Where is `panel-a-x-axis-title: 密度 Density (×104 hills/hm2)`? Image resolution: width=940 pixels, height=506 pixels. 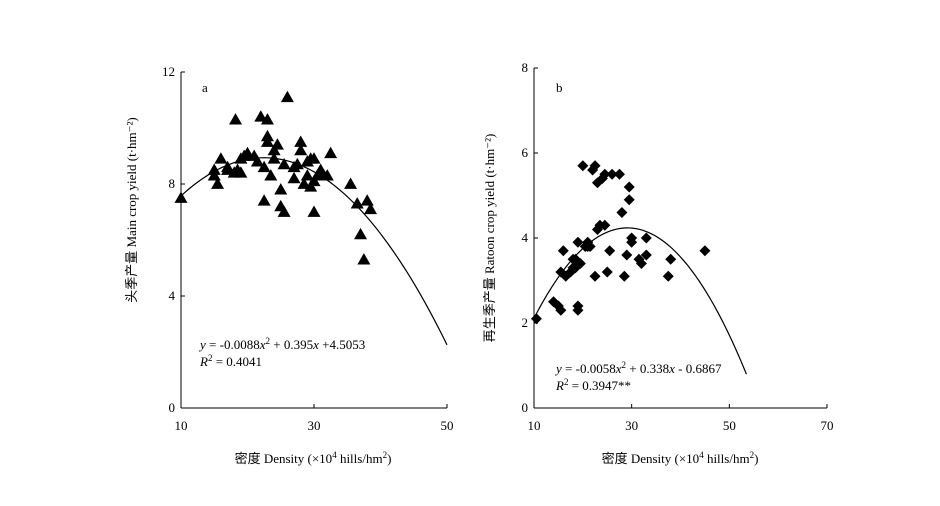 panel-a-x-axis-title: 密度 Density (×104 hills/hm2) is located at coordinates (313, 458).